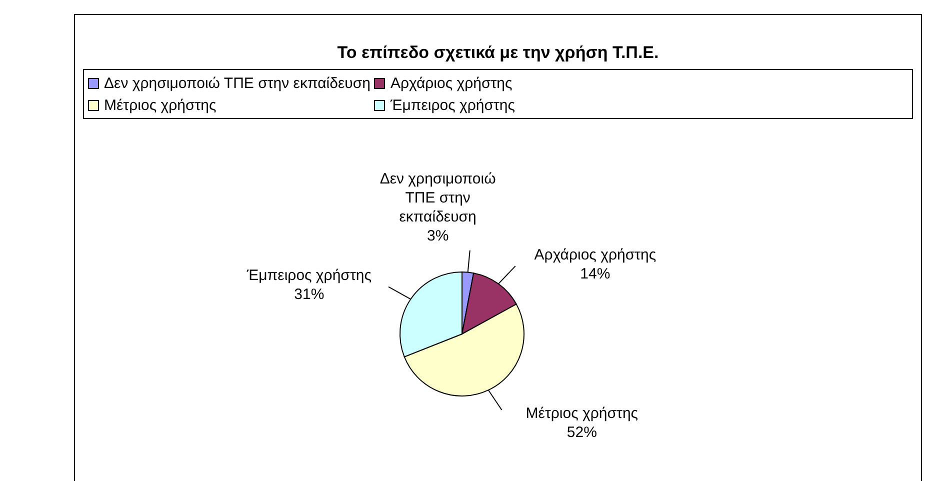 Image resolution: width=928 pixels, height=481 pixels. I want to click on legend-label: Μέτριος χρήστης, so click(160, 105).